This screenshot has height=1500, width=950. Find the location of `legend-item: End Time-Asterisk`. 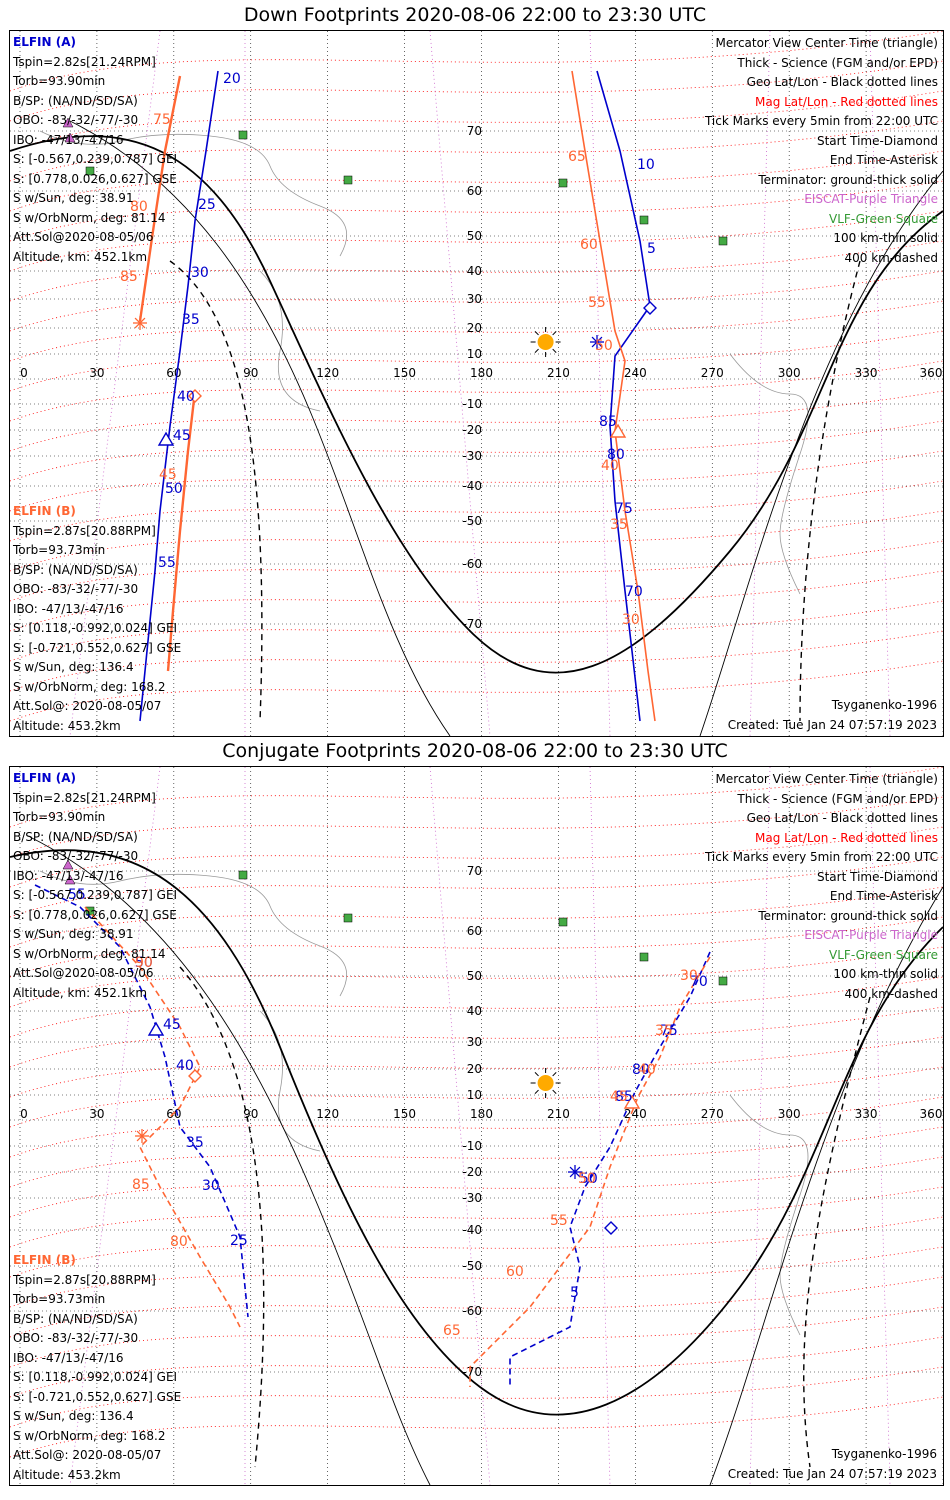

legend-item: End Time-Asterisk is located at coordinates (883, 896).